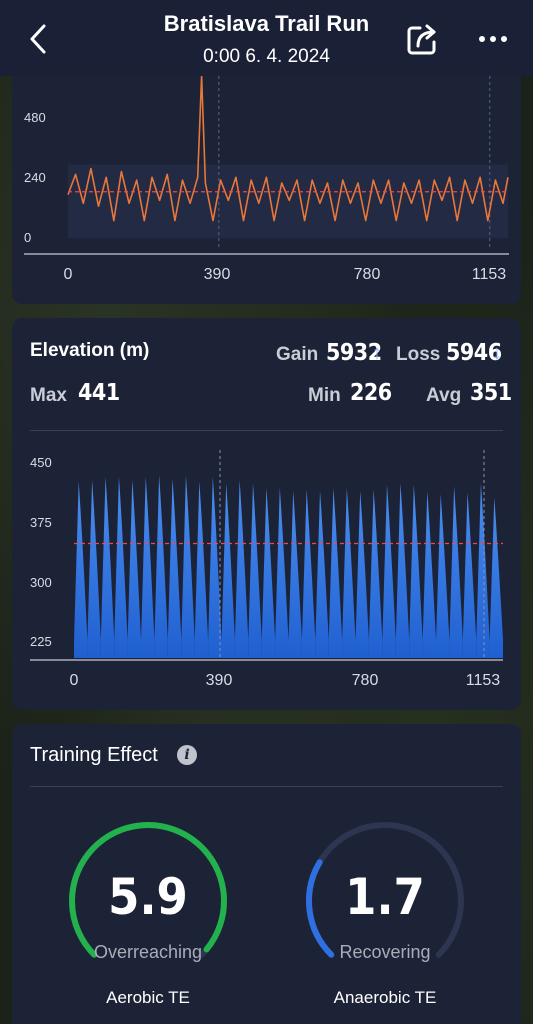 The width and height of the screenshot is (533, 1024). I want to click on aerobic-gauge-ring, so click(148, 890).